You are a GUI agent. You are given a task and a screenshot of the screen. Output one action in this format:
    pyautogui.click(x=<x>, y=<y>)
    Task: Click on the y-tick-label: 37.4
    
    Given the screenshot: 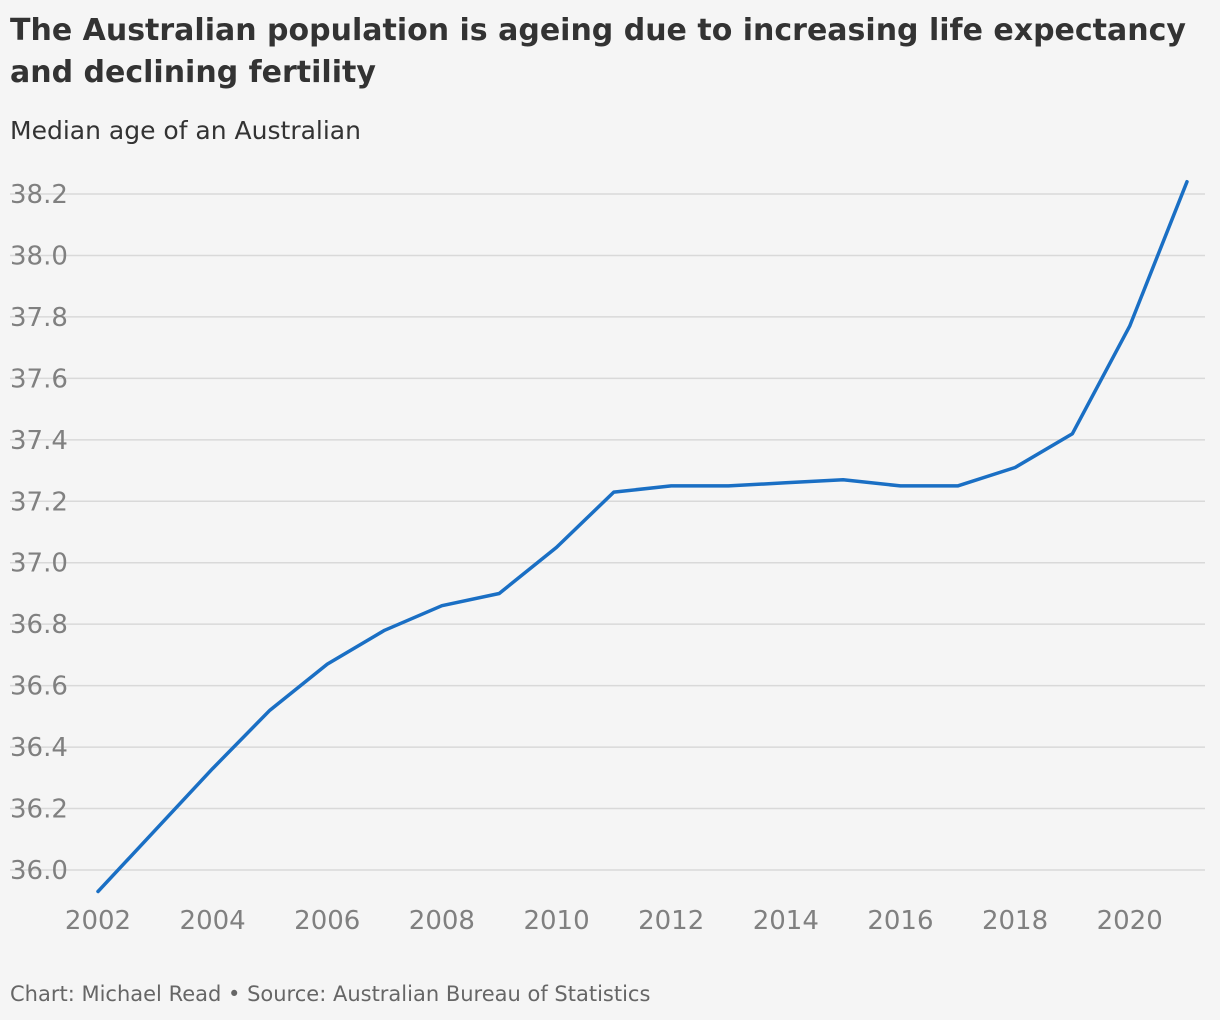 What is the action you would take?
    pyautogui.click(x=39, y=441)
    